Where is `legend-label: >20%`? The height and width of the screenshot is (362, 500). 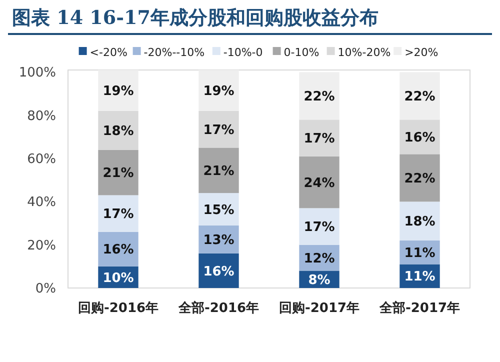
legend-label: >20% is located at coordinates (421, 52).